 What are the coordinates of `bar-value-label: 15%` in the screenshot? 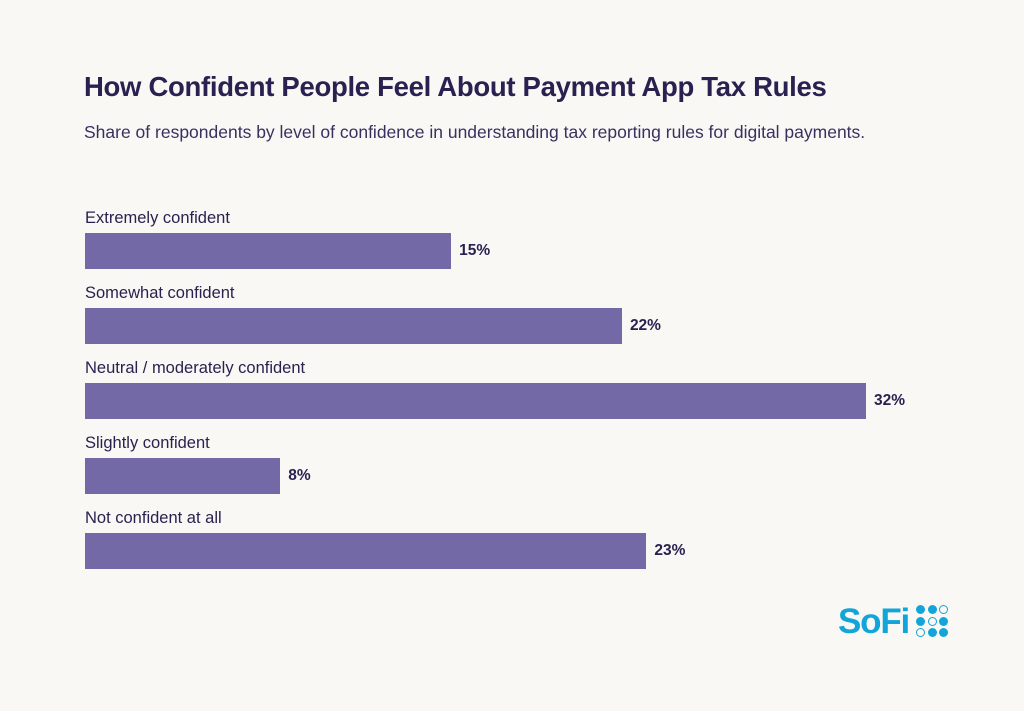 It's located at (475, 251).